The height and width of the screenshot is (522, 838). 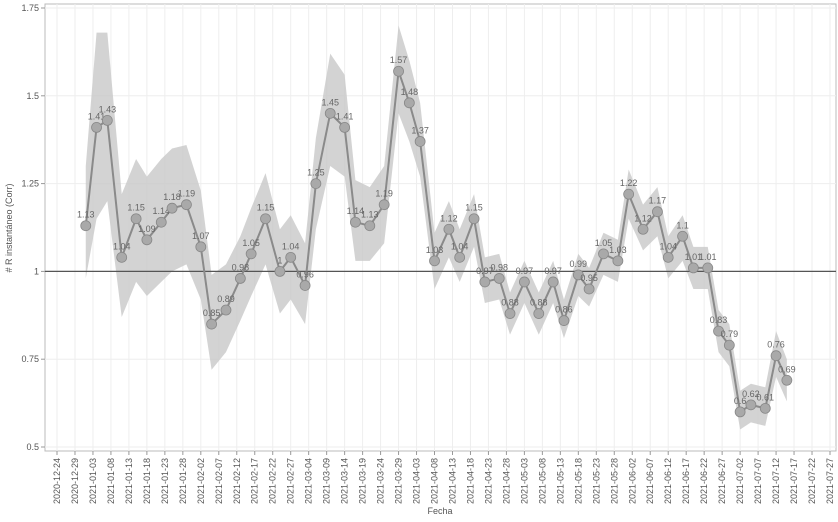 I want to click on x-tick-label: 2021-01-28, so click(x=183, y=481).